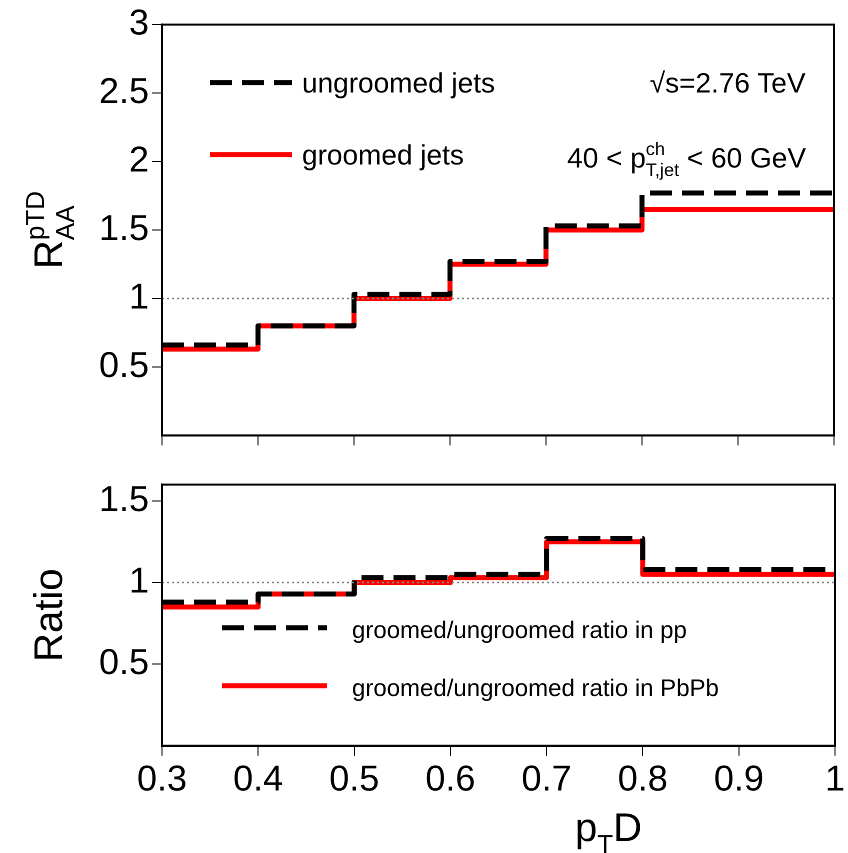 The width and height of the screenshot is (848, 853). I want to click on legend-label: ungroomed jets, so click(399, 83).